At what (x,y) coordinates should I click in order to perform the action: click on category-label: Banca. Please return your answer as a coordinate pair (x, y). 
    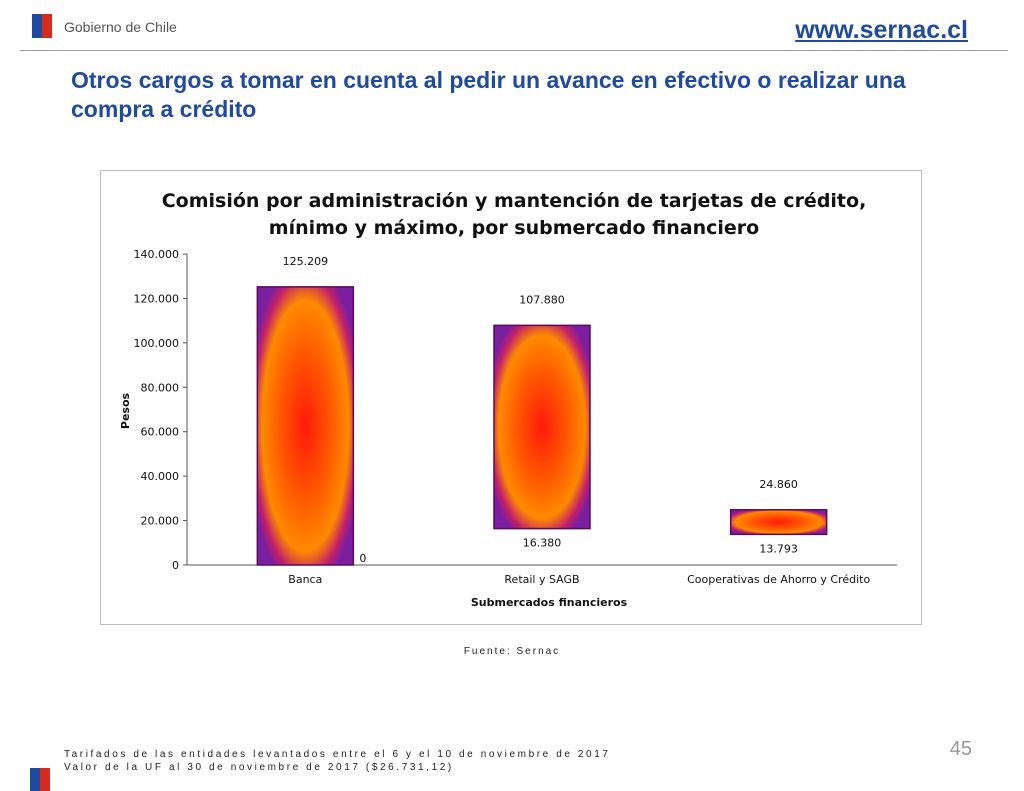
    Looking at the image, I should click on (305, 579).